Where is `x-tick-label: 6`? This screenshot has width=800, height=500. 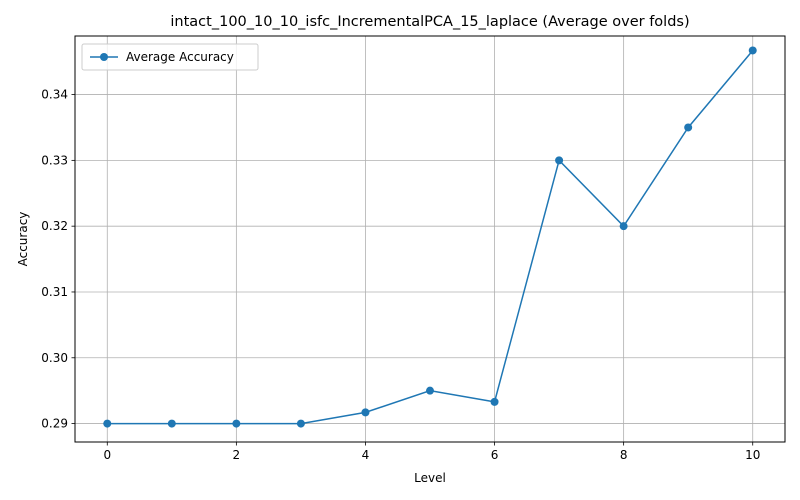
x-tick-label: 6 is located at coordinates (495, 455).